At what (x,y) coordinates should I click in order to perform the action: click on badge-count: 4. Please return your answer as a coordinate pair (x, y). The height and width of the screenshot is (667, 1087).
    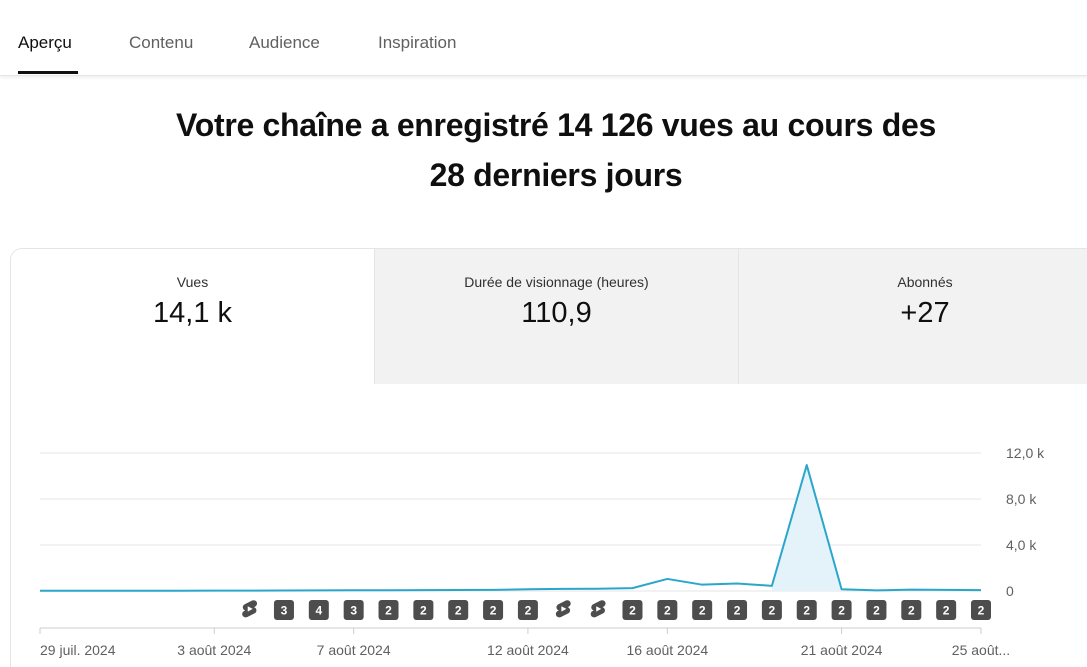
    Looking at the image, I should click on (318, 611).